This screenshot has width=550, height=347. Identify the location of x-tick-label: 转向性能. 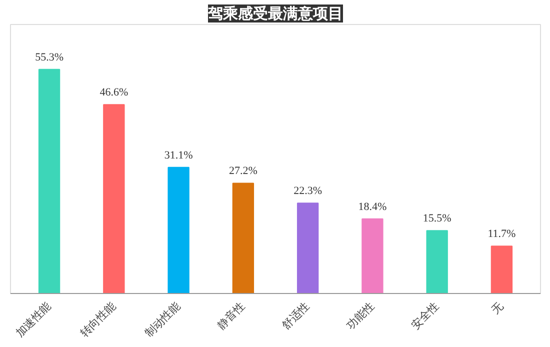
(98, 320).